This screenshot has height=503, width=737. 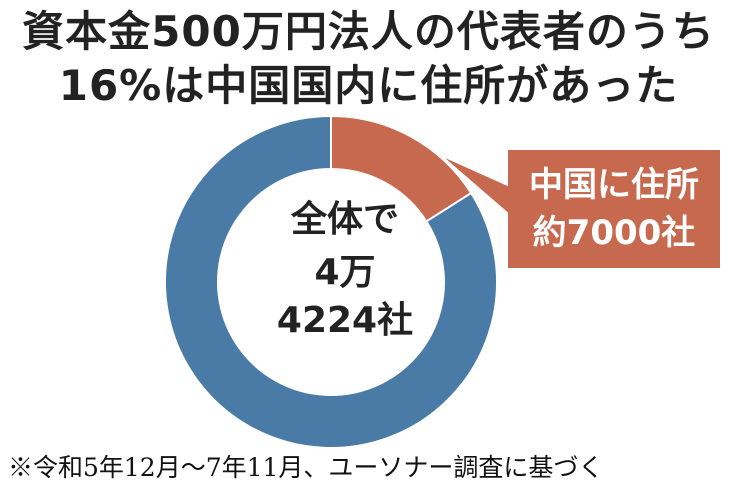 What do you see at coordinates (345, 272) in the screenshot?
I see `center-label-line-2: 4万` at bounding box center [345, 272].